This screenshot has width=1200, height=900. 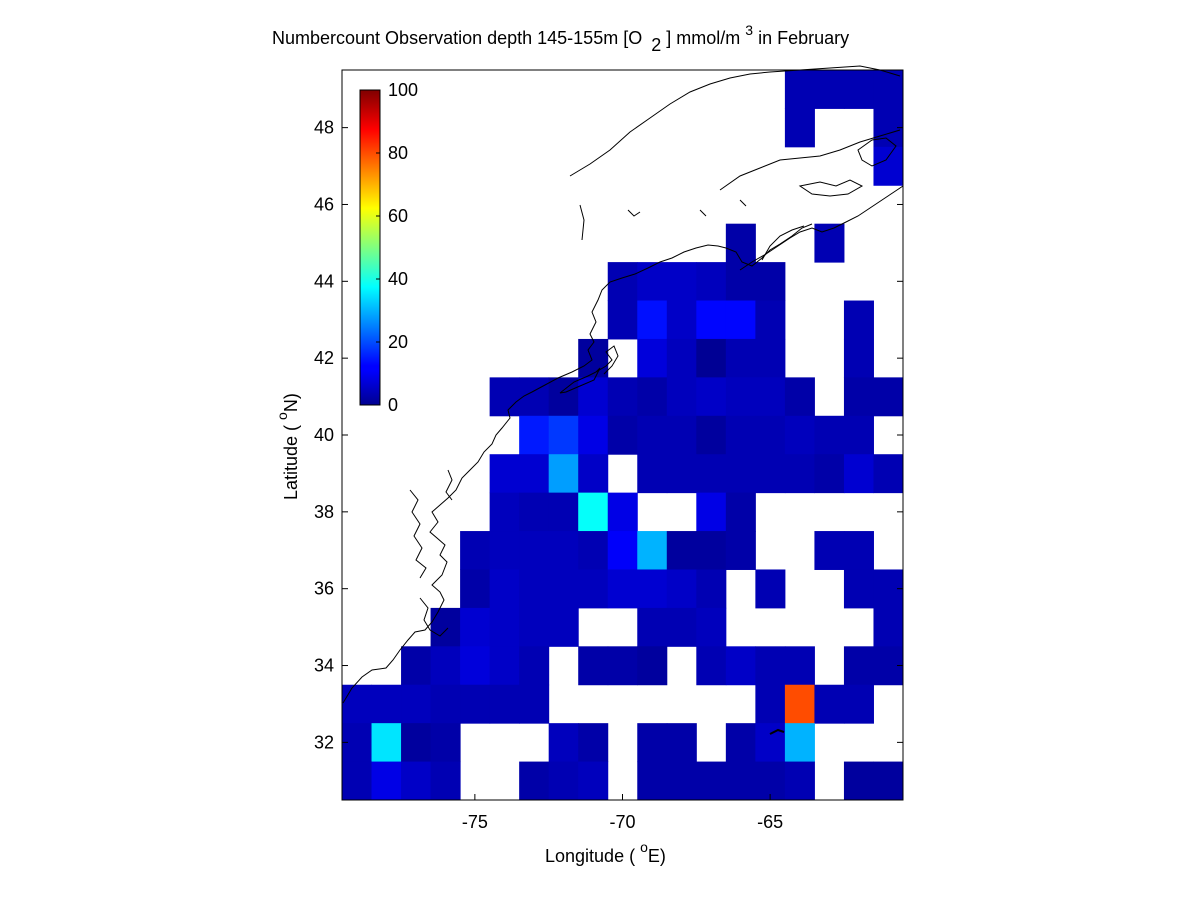 What do you see at coordinates (592, 856) in the screenshot?
I see `x-label-text: Longitude (` at bounding box center [592, 856].